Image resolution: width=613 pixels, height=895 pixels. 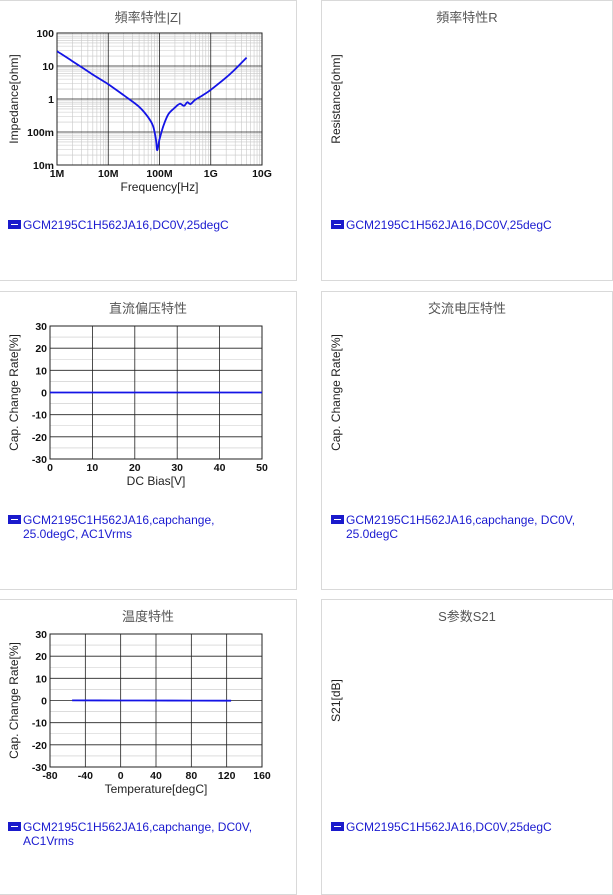 I want to click on x-tick-label: -40, so click(x=85, y=776).